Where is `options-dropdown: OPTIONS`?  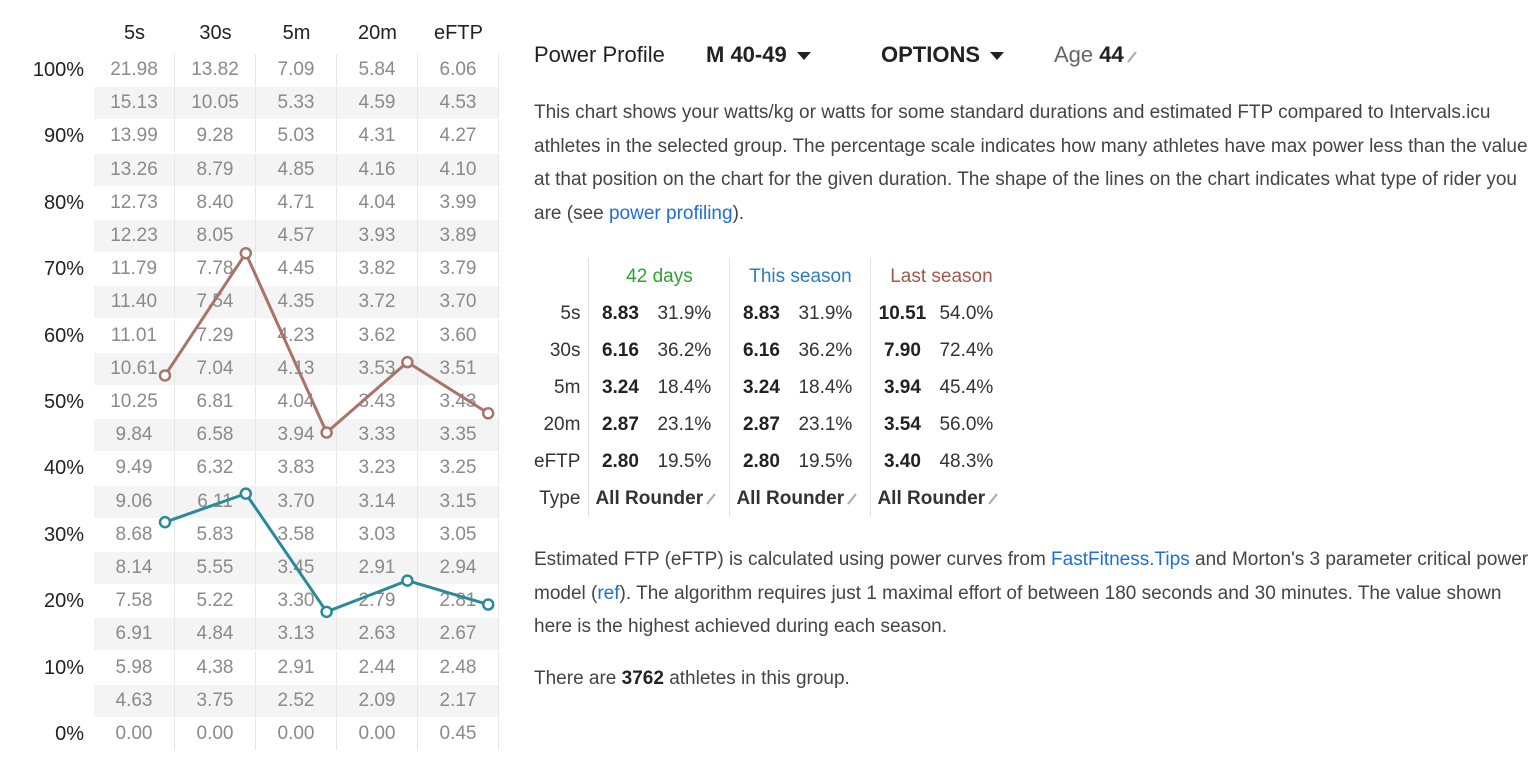 options-dropdown: OPTIONS is located at coordinates (943, 55).